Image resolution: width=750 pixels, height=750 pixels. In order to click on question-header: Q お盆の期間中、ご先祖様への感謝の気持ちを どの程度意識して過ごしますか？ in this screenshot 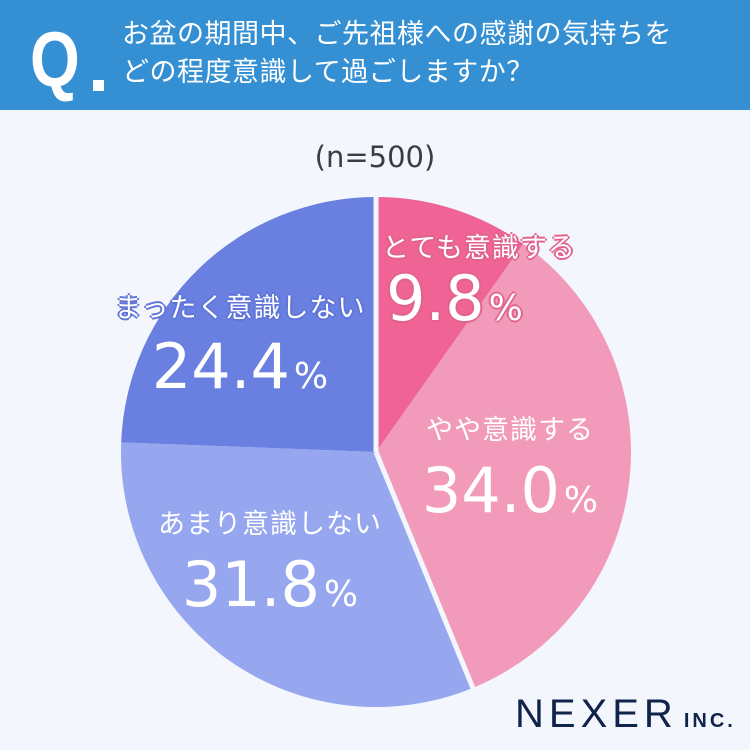, I will do `click(375, 55)`.